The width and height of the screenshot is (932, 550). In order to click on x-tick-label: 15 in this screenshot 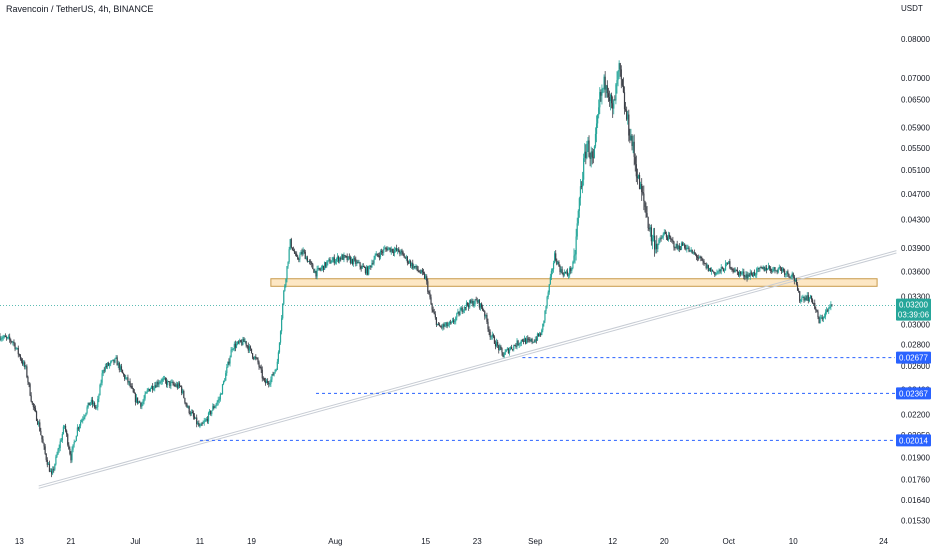, I will do `click(425, 541)`.